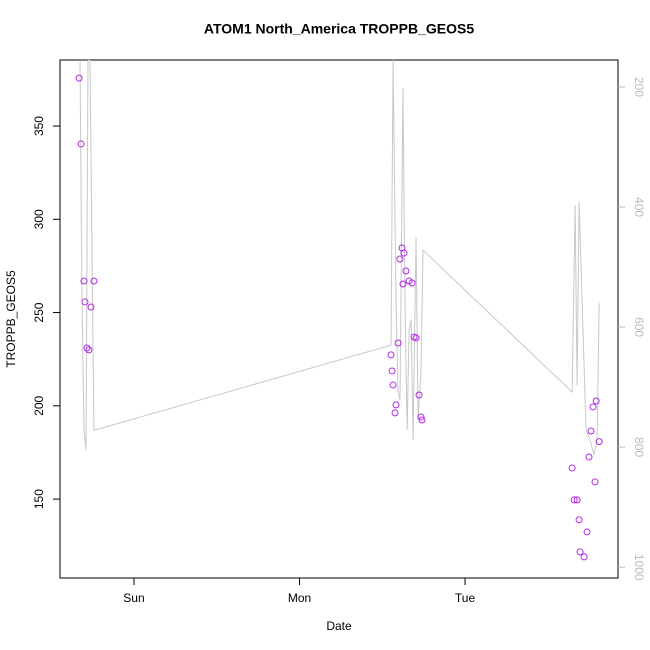  Describe the element at coordinates (133, 598) in the screenshot. I see `x-tick-label: Sun` at that location.